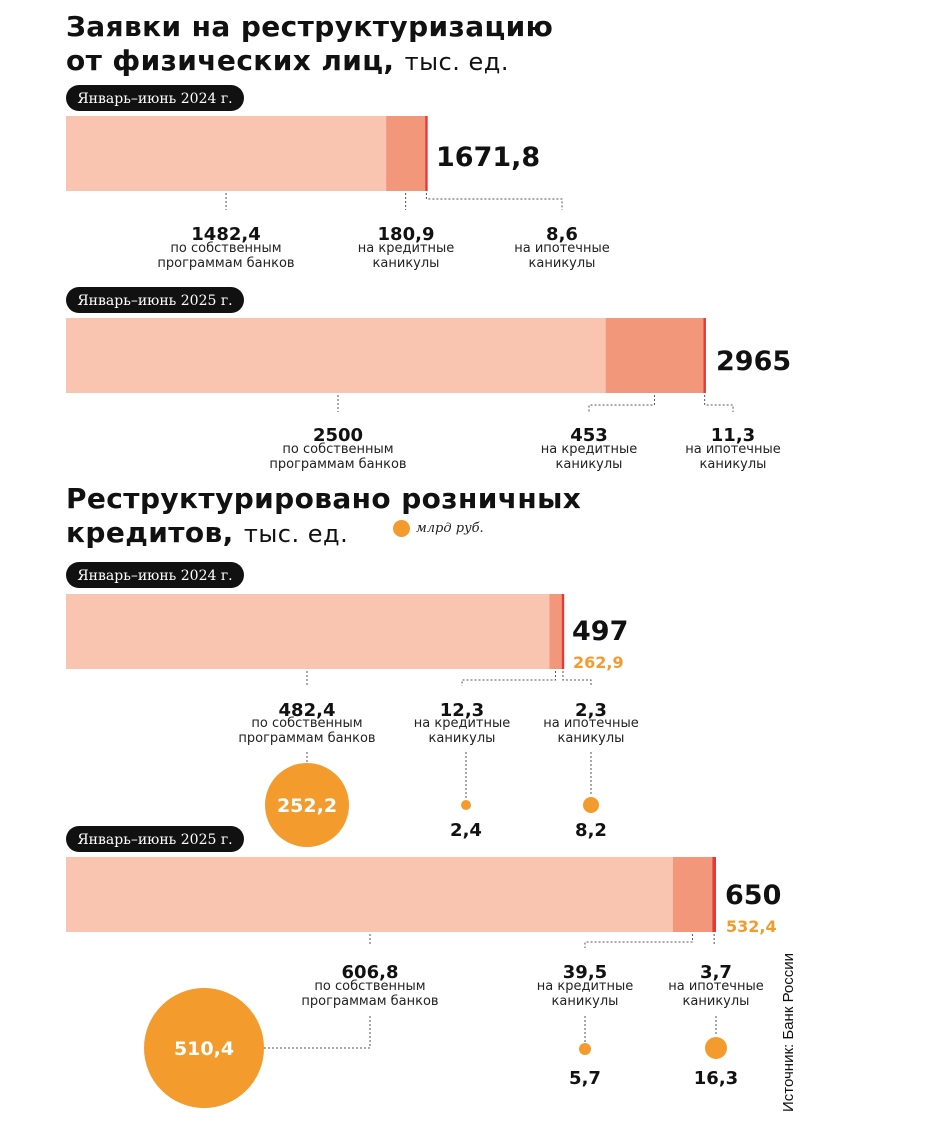  I want to click on chart4-bubble-credit, so click(585, 1049).